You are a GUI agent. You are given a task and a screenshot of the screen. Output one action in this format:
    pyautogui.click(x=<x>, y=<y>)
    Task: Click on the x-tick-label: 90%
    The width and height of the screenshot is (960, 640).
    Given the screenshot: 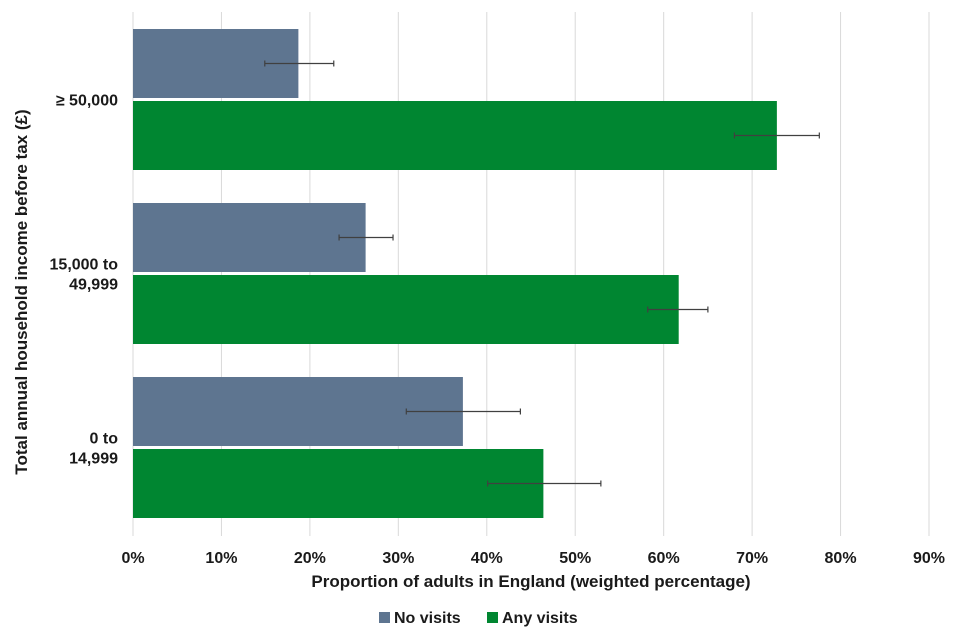 What is the action you would take?
    pyautogui.click(x=929, y=558)
    